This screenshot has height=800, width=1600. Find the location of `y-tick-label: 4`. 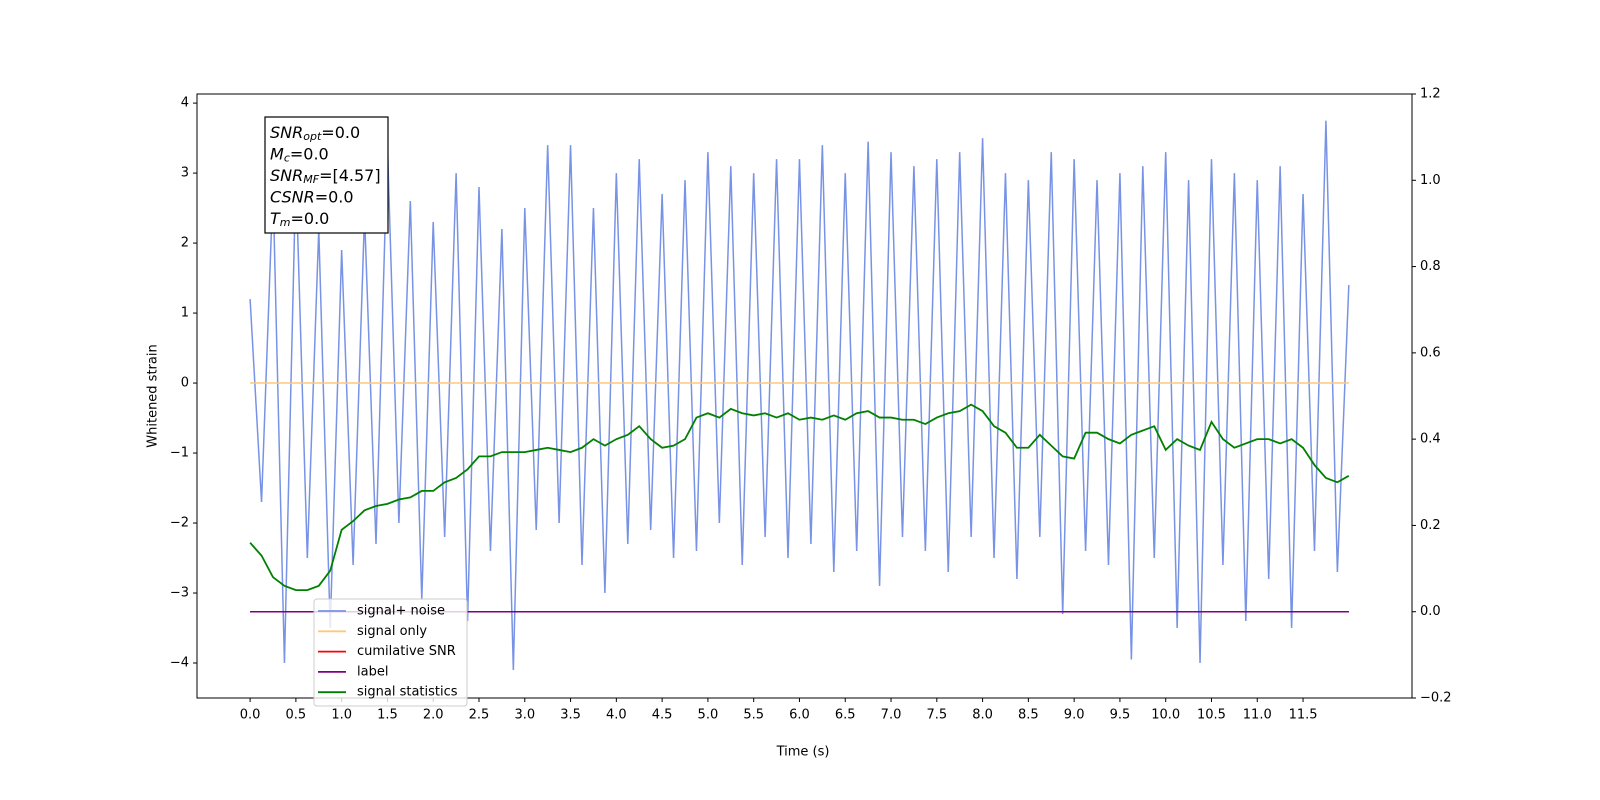

y-tick-label: 4 is located at coordinates (185, 103).